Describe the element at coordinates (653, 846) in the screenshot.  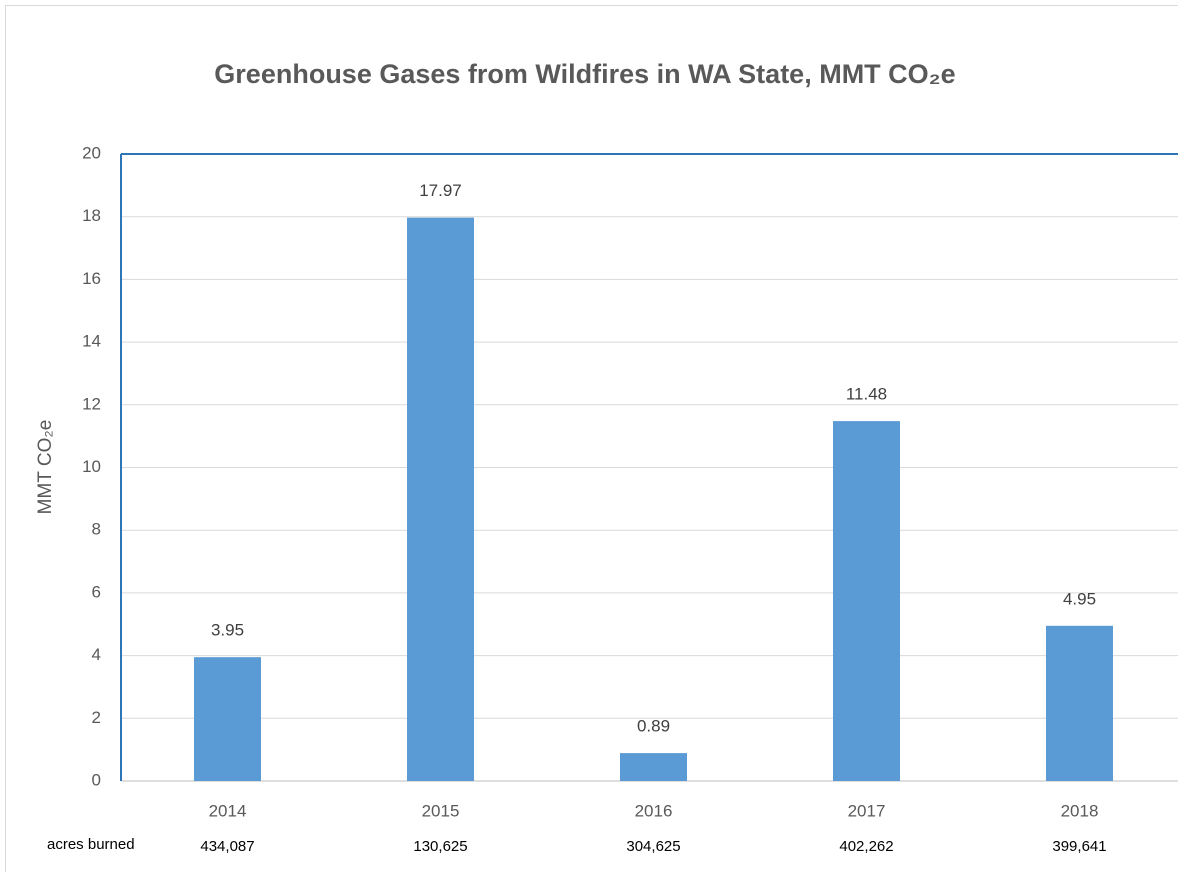
I see `acres-value: 304,625` at that location.